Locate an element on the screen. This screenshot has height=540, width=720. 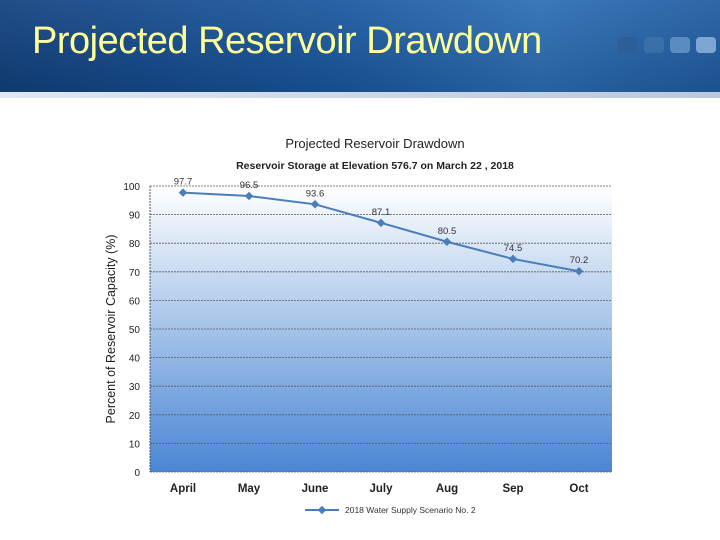
data-label: 80.5 is located at coordinates (447, 231).